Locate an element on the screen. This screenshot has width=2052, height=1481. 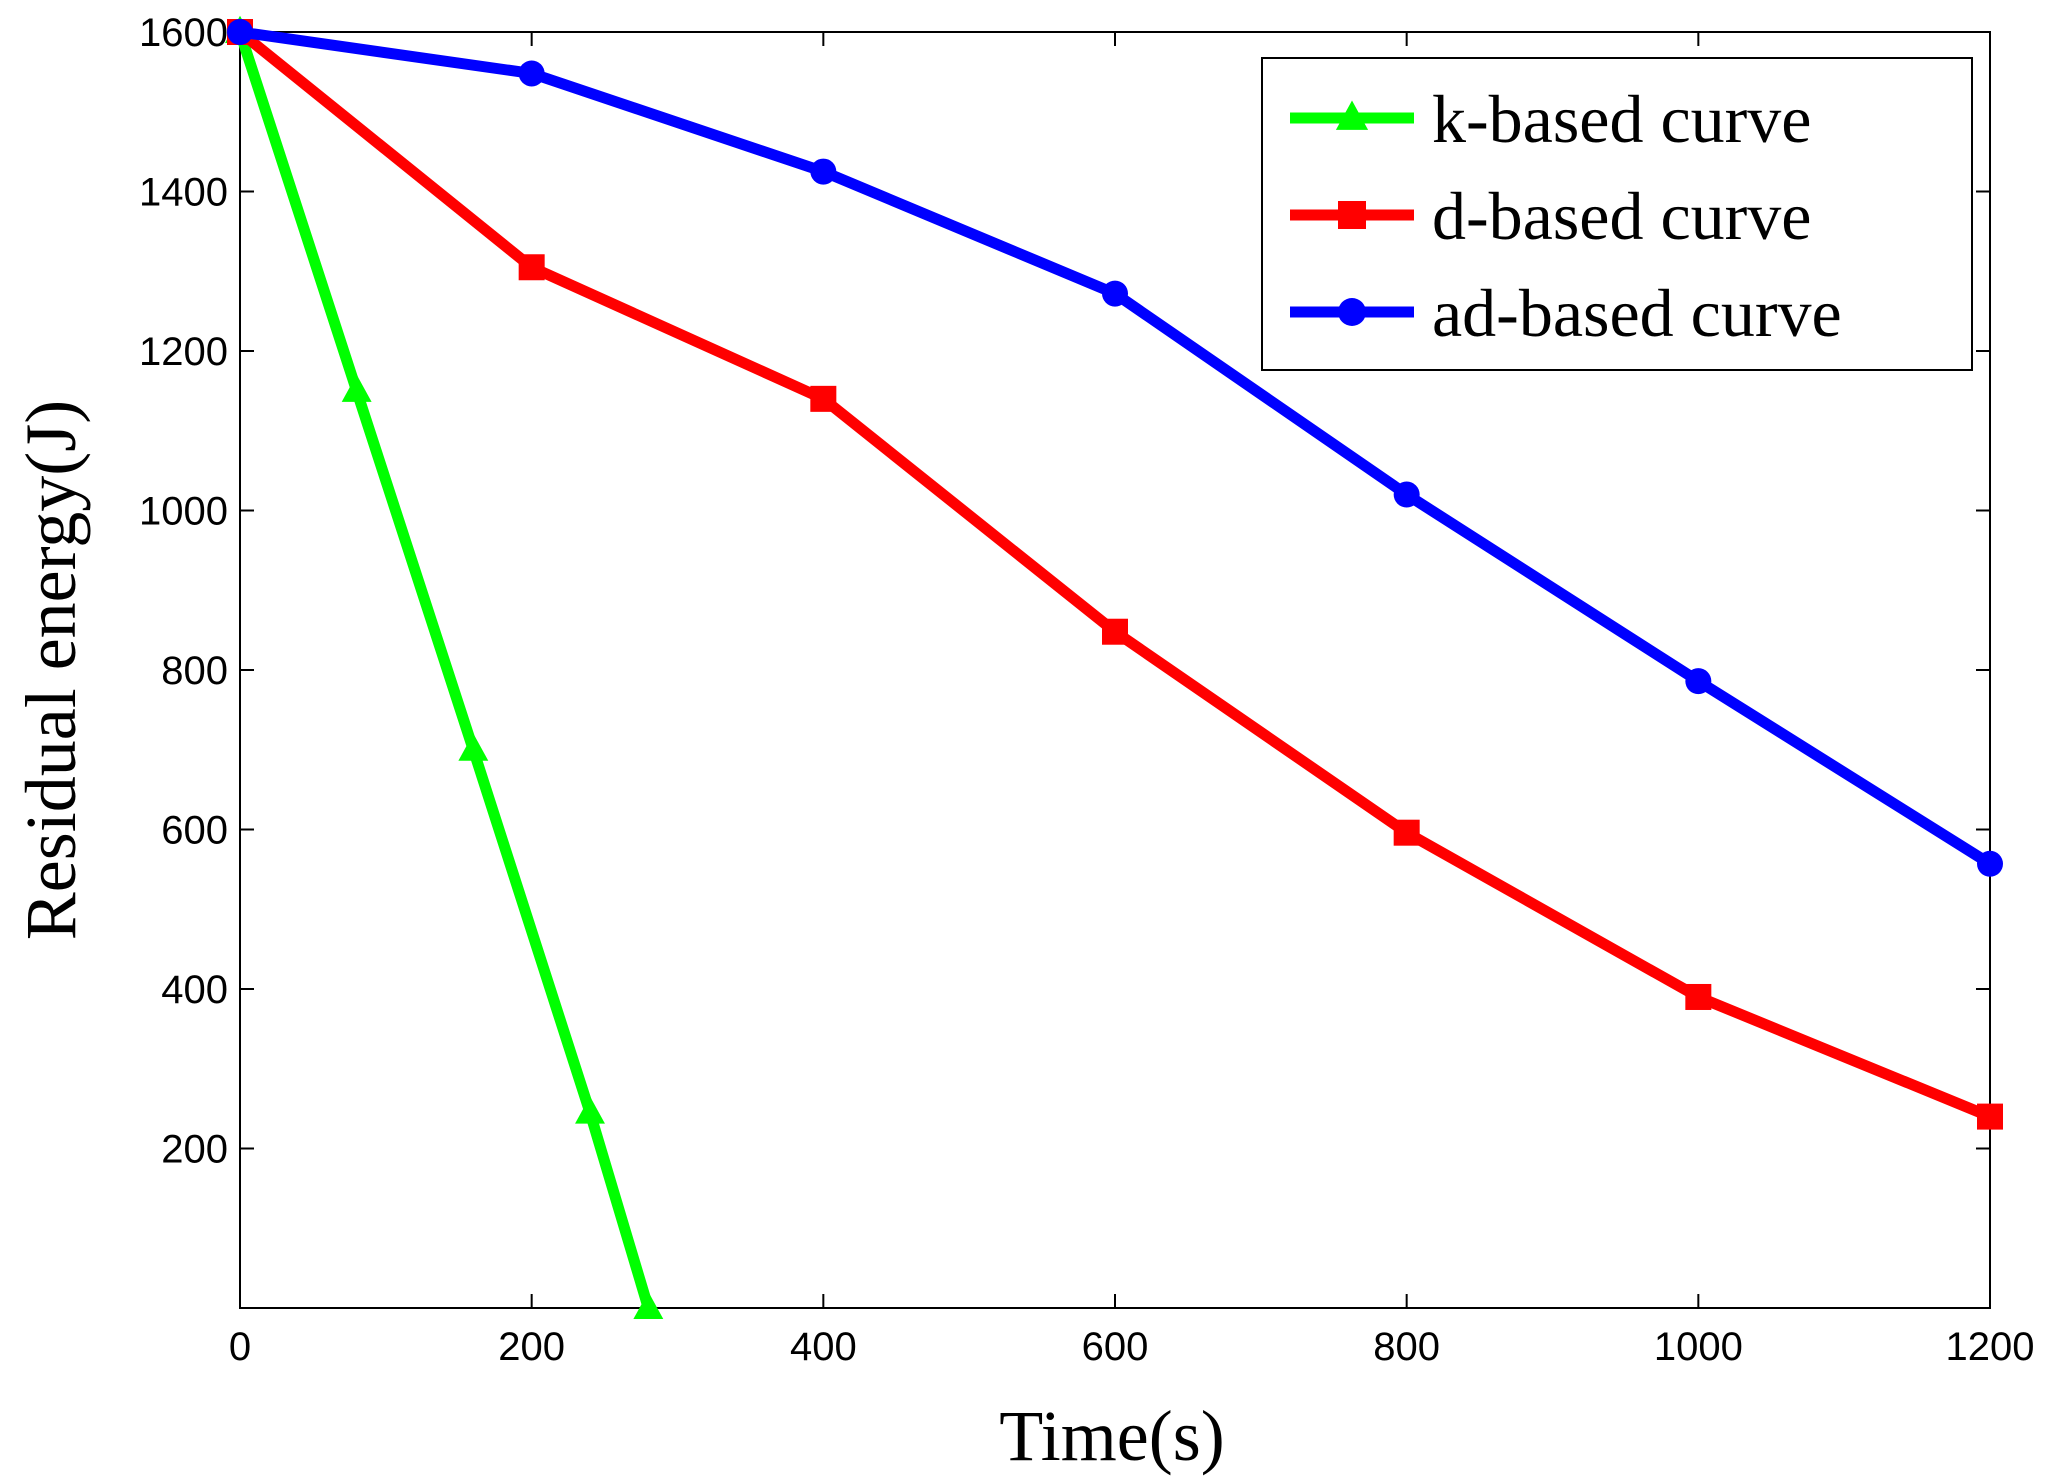
x-tick-label: 400 is located at coordinates (823, 1347).